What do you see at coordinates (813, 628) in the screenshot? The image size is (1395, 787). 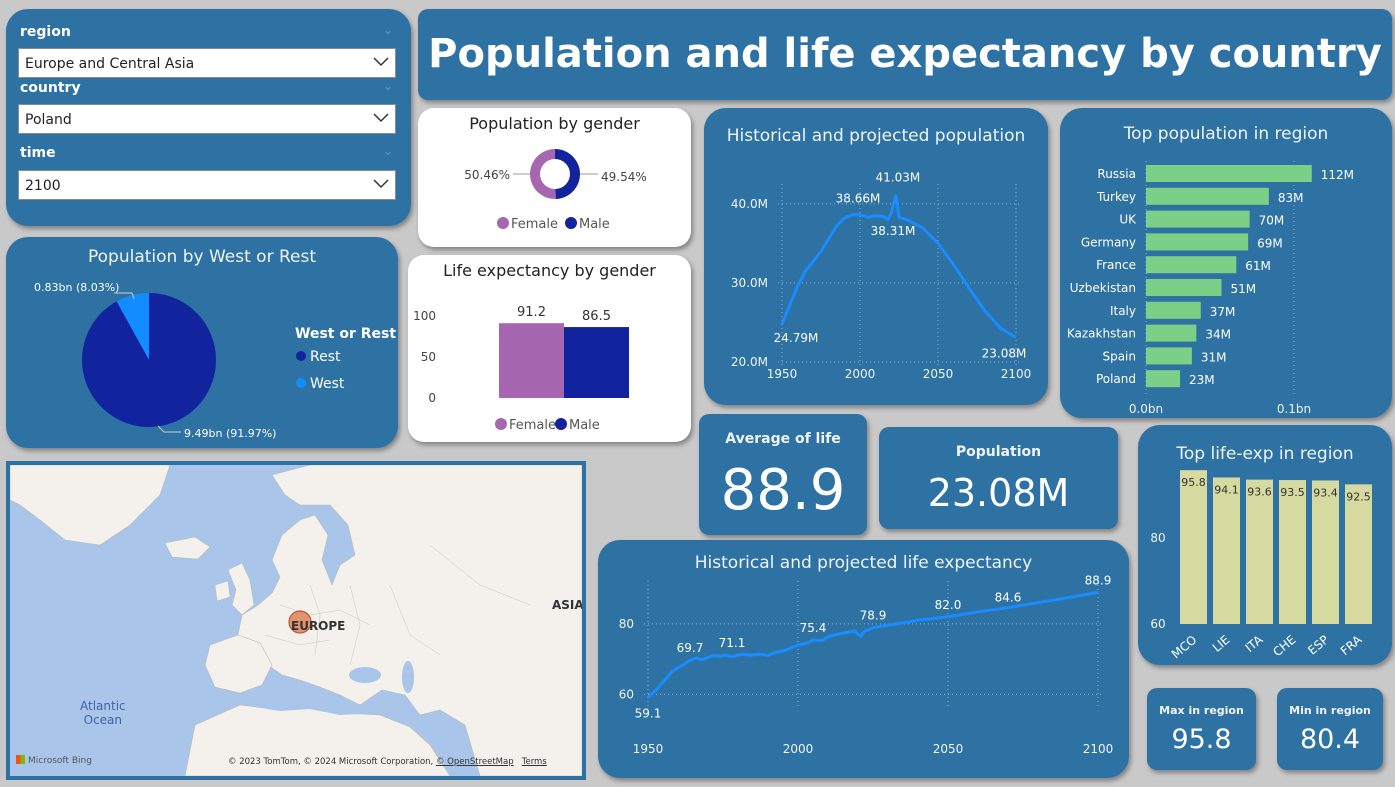 I see `data-label: 75.4` at bounding box center [813, 628].